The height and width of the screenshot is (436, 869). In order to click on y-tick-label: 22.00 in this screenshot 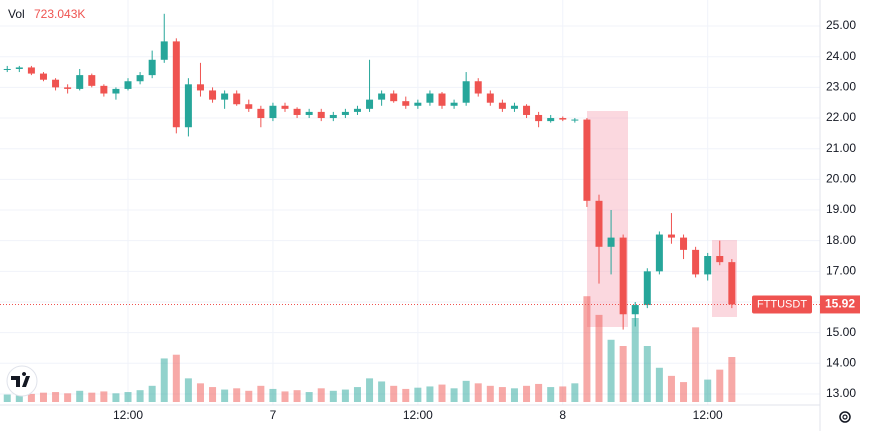, I will do `click(841, 117)`.